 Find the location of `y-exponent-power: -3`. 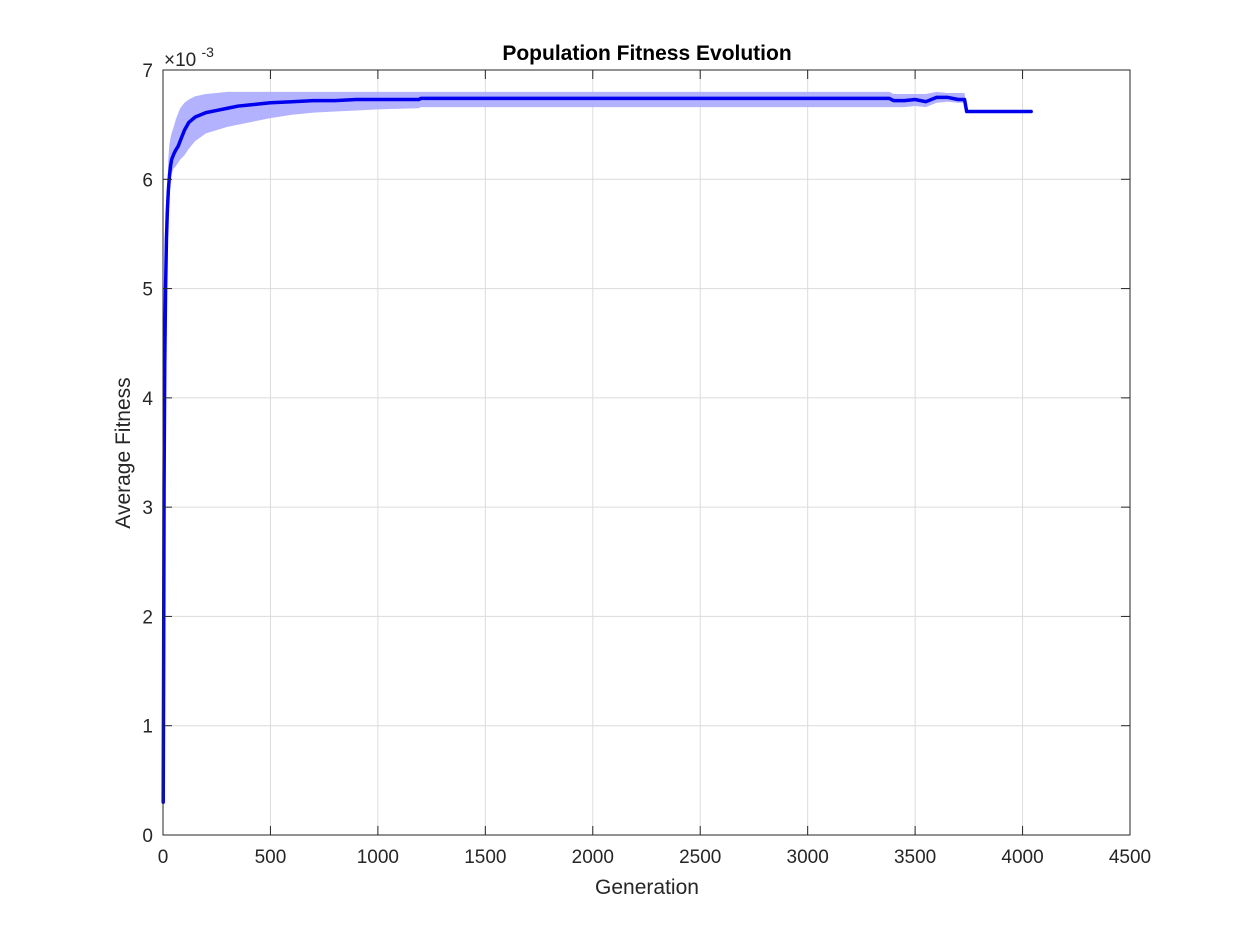

y-exponent-power: -3 is located at coordinates (208, 52).